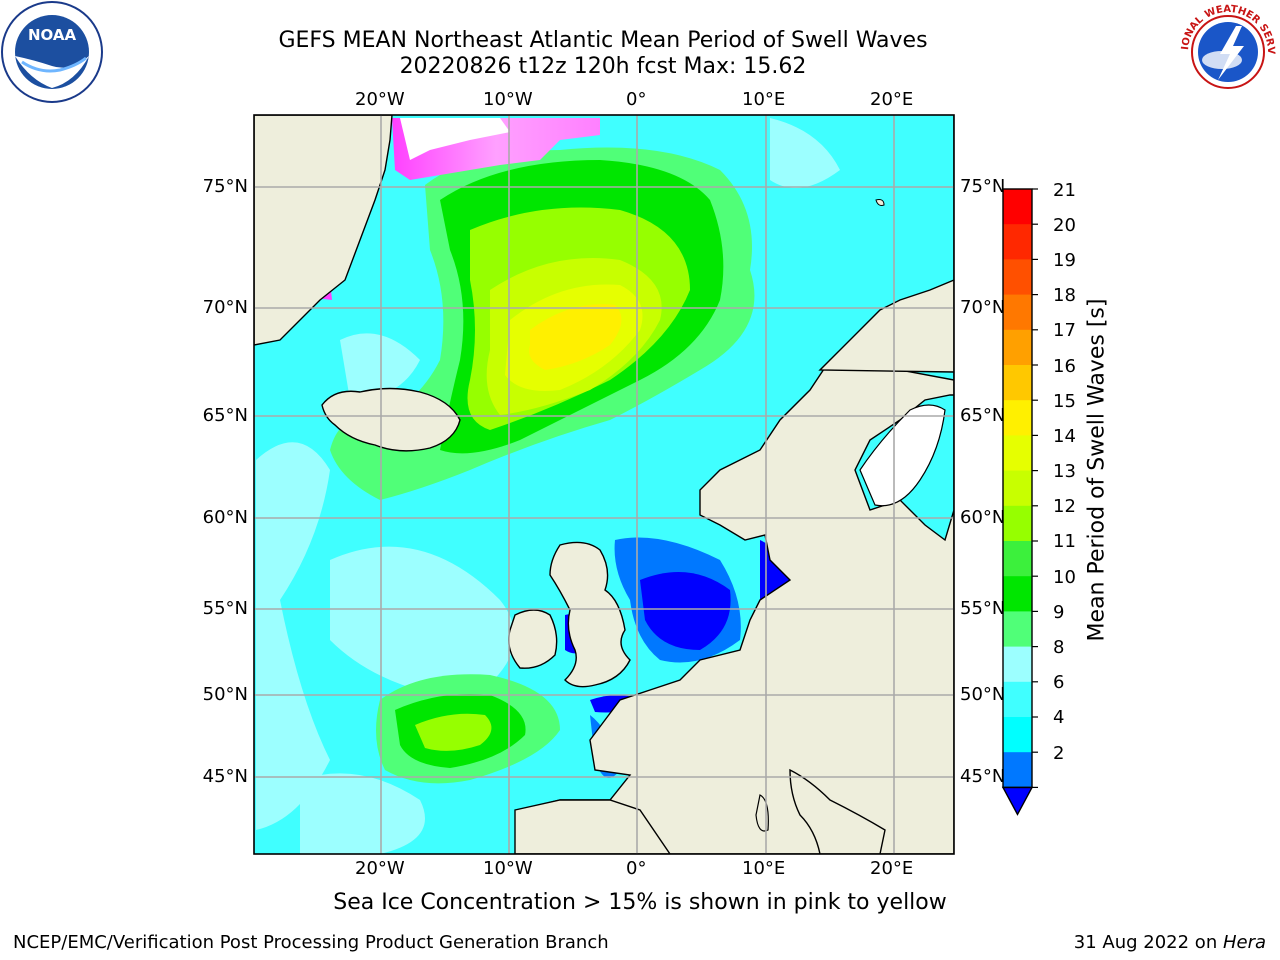 The height and width of the screenshot is (960, 1280). Describe the element at coordinates (983, 776) in the screenshot. I see `lat-label-right: 45°N` at that location.